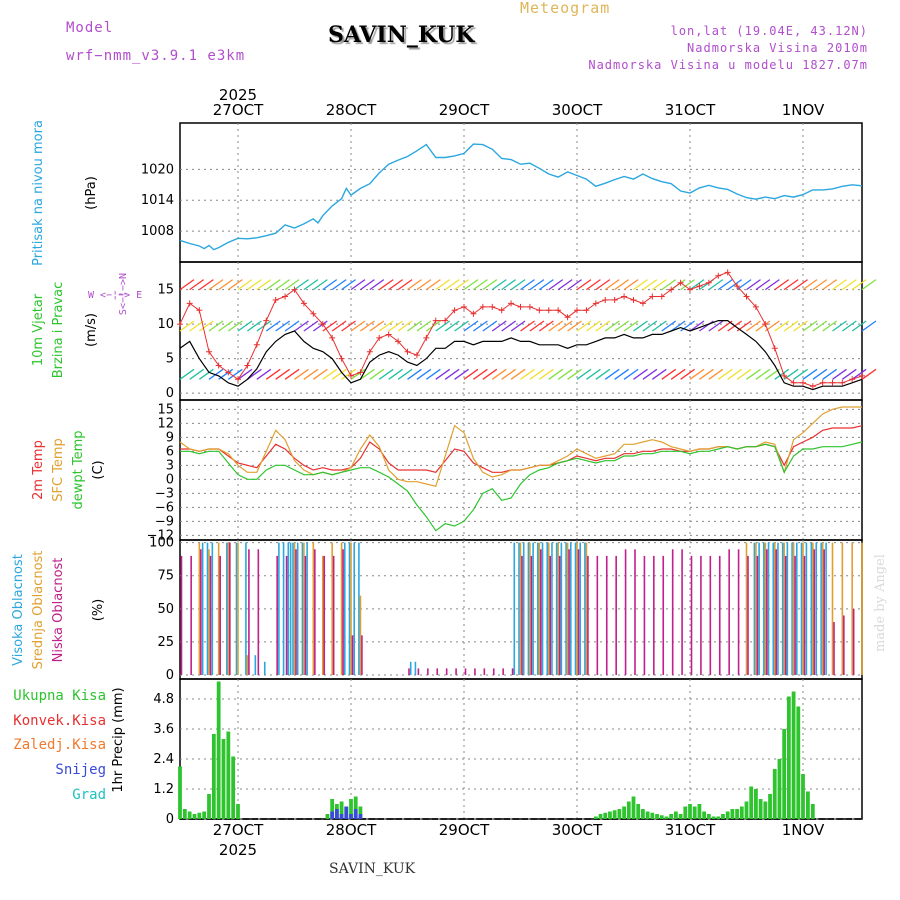 Image resolution: width=900 pixels, height=900 pixels. Describe the element at coordinates (803, 830) in the screenshot. I see `bottom-day-label-5: 1NOV` at that location.